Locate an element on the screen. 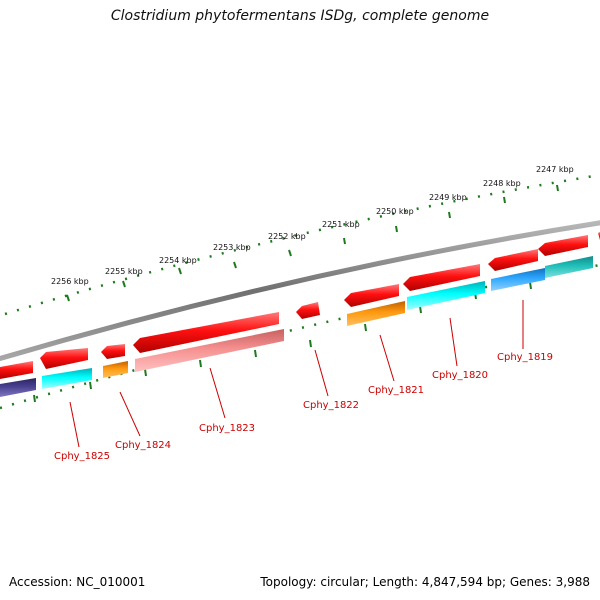 Image resolution: width=600 pixels, height=600 pixels. gene-label: Cphy_1824 is located at coordinates (143, 445).